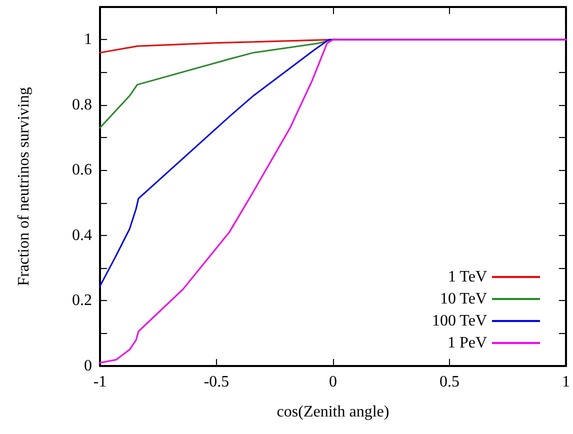 The image size is (573, 434). Describe the element at coordinates (450, 382) in the screenshot. I see `x-tick-label: 0.5` at that location.